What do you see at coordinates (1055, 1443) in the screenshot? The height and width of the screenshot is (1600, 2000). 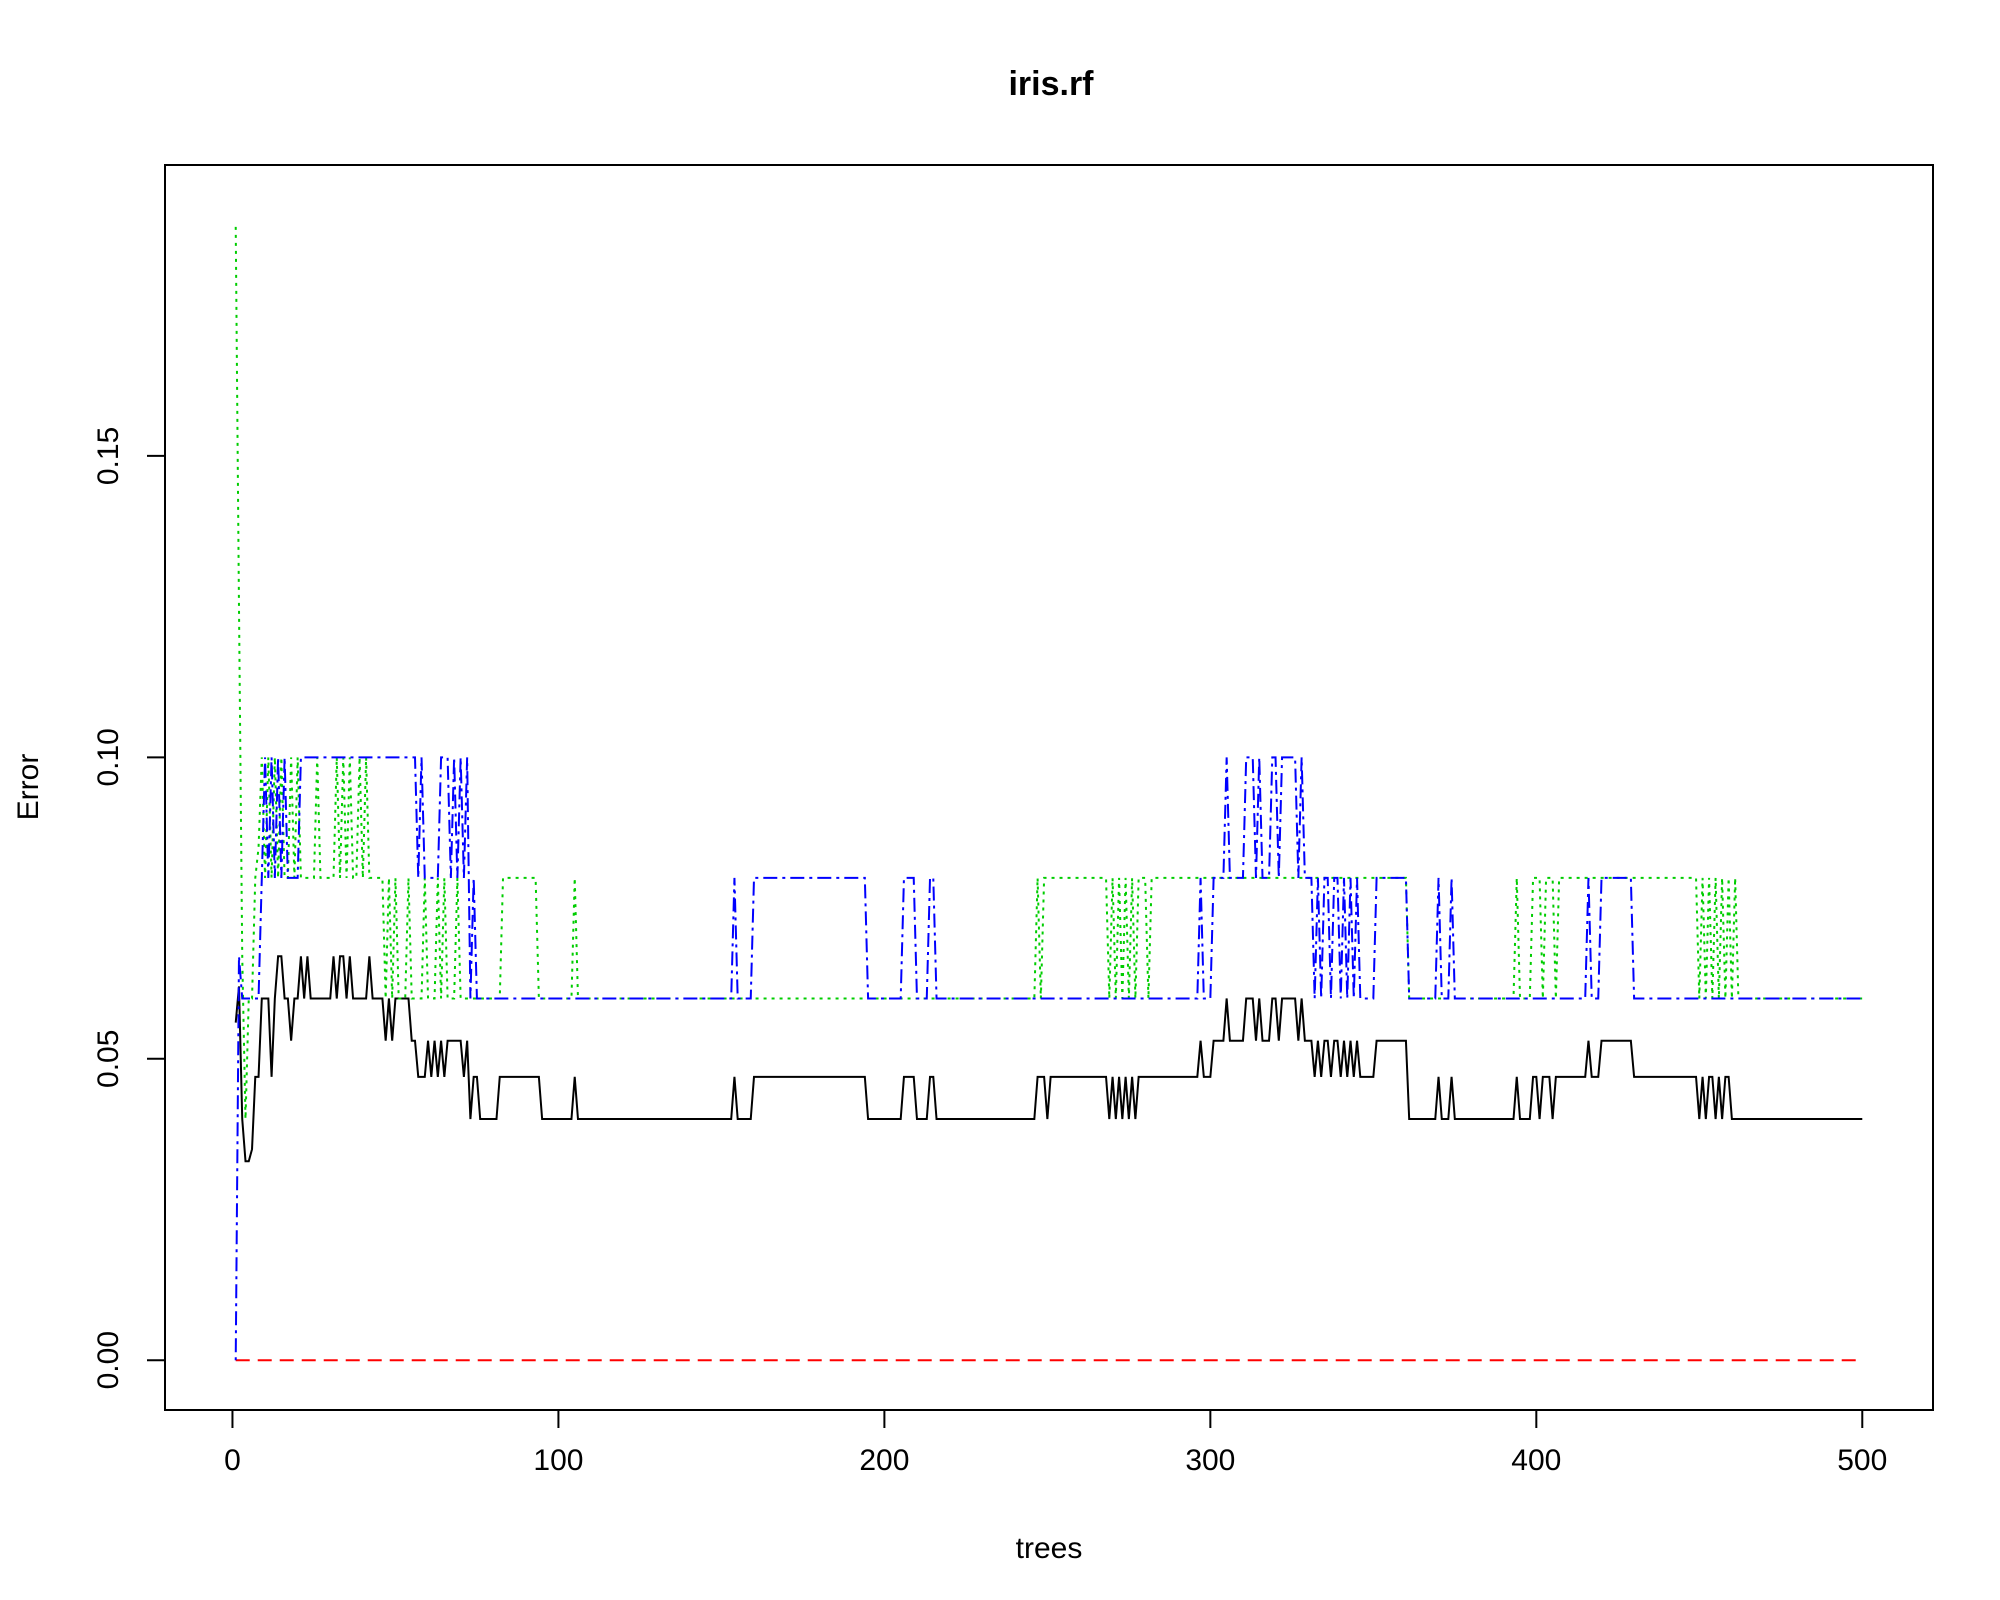 I see `x-axis: 0 100 200 300 400 500` at bounding box center [1055, 1443].